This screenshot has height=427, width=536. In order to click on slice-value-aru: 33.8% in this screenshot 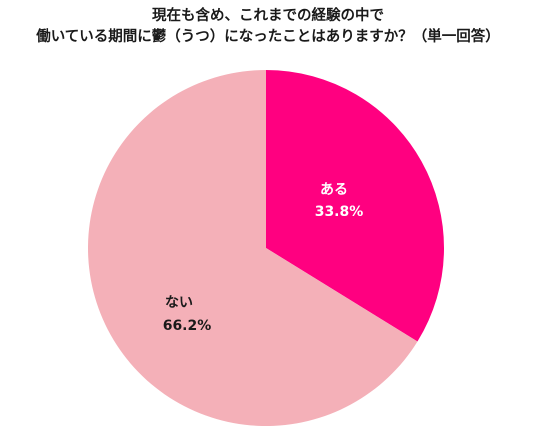, I will do `click(339, 212)`.